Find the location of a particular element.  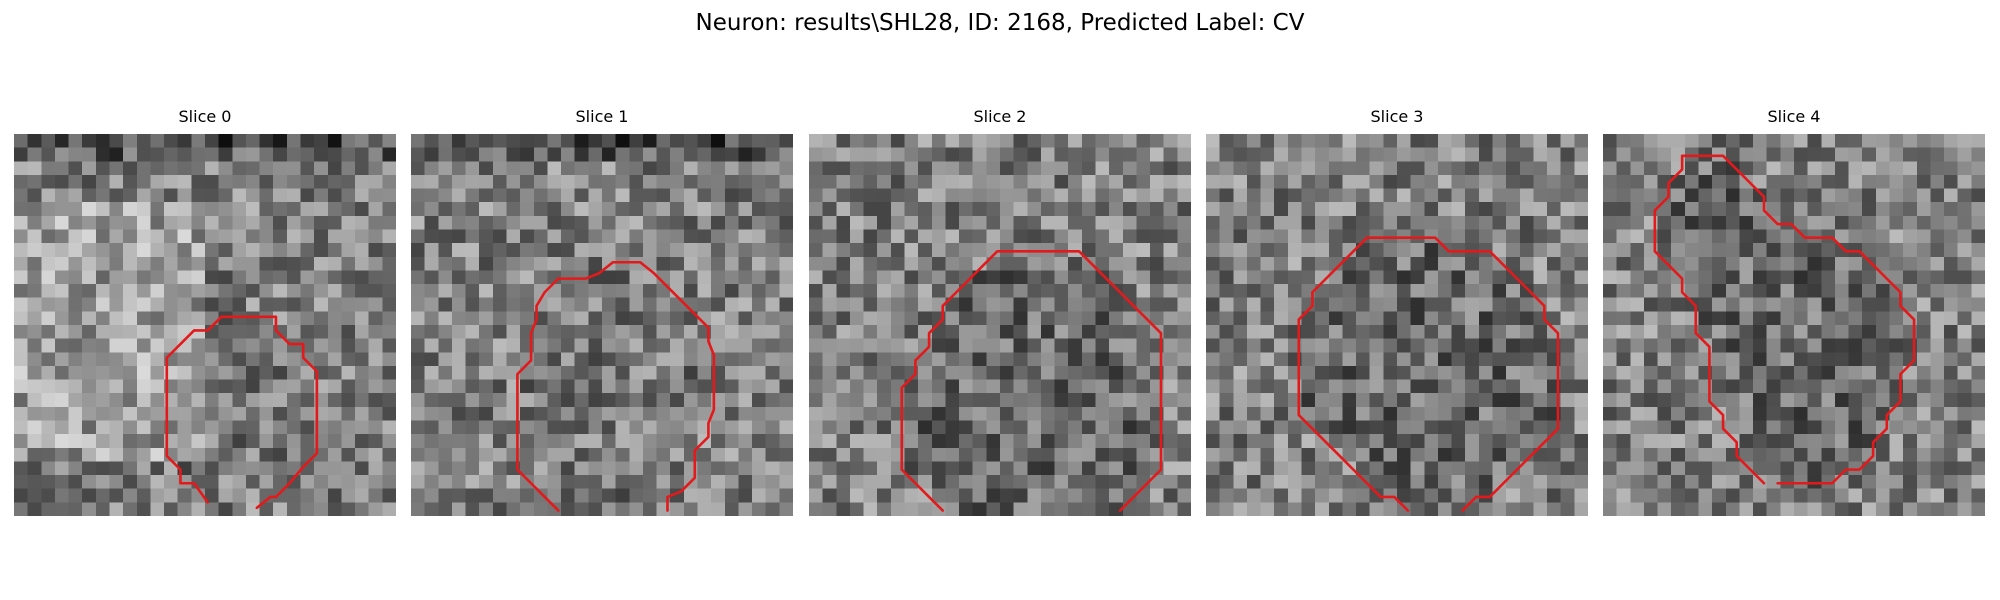

pixel-grid is located at coordinates (1397, 325).